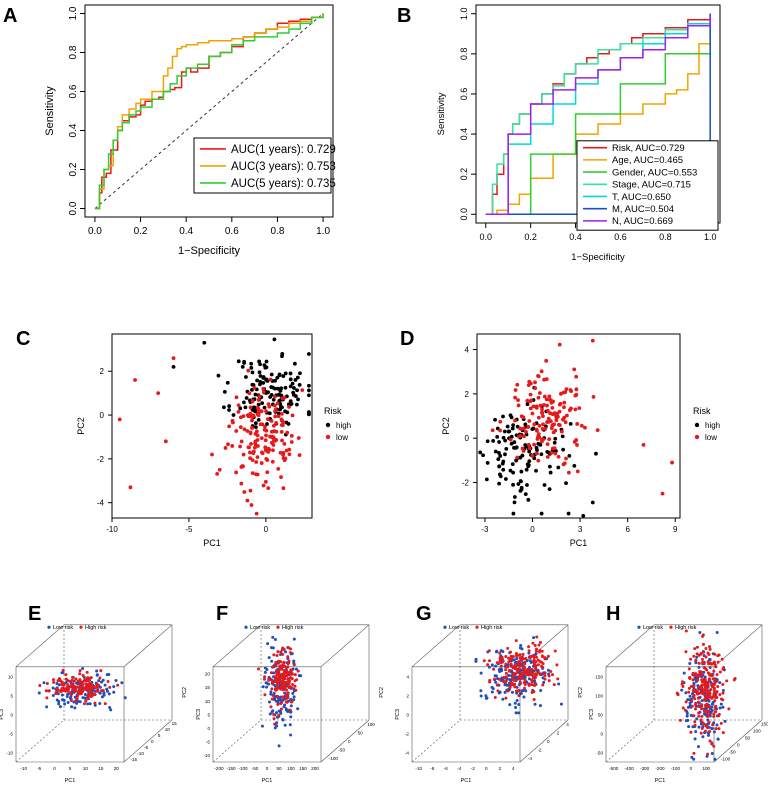  What do you see at coordinates (175, 723) in the screenshot?
I see `z-tick-label: 15` at bounding box center [175, 723].